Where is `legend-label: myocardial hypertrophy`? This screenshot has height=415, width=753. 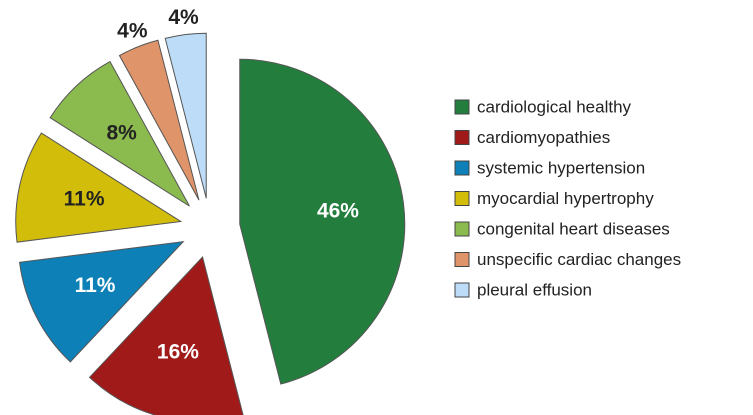 legend-label: myocardial hypertrophy is located at coordinates (565, 198).